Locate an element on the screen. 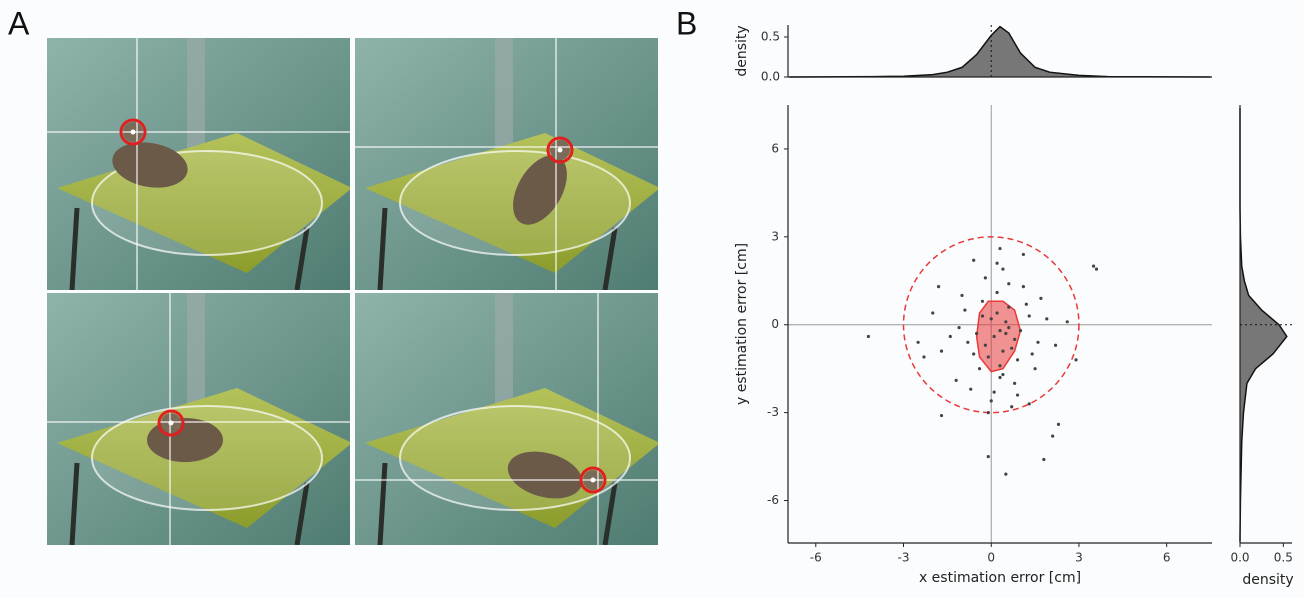  x-axis-label: x estimation error [cm] is located at coordinates (1000, 578).